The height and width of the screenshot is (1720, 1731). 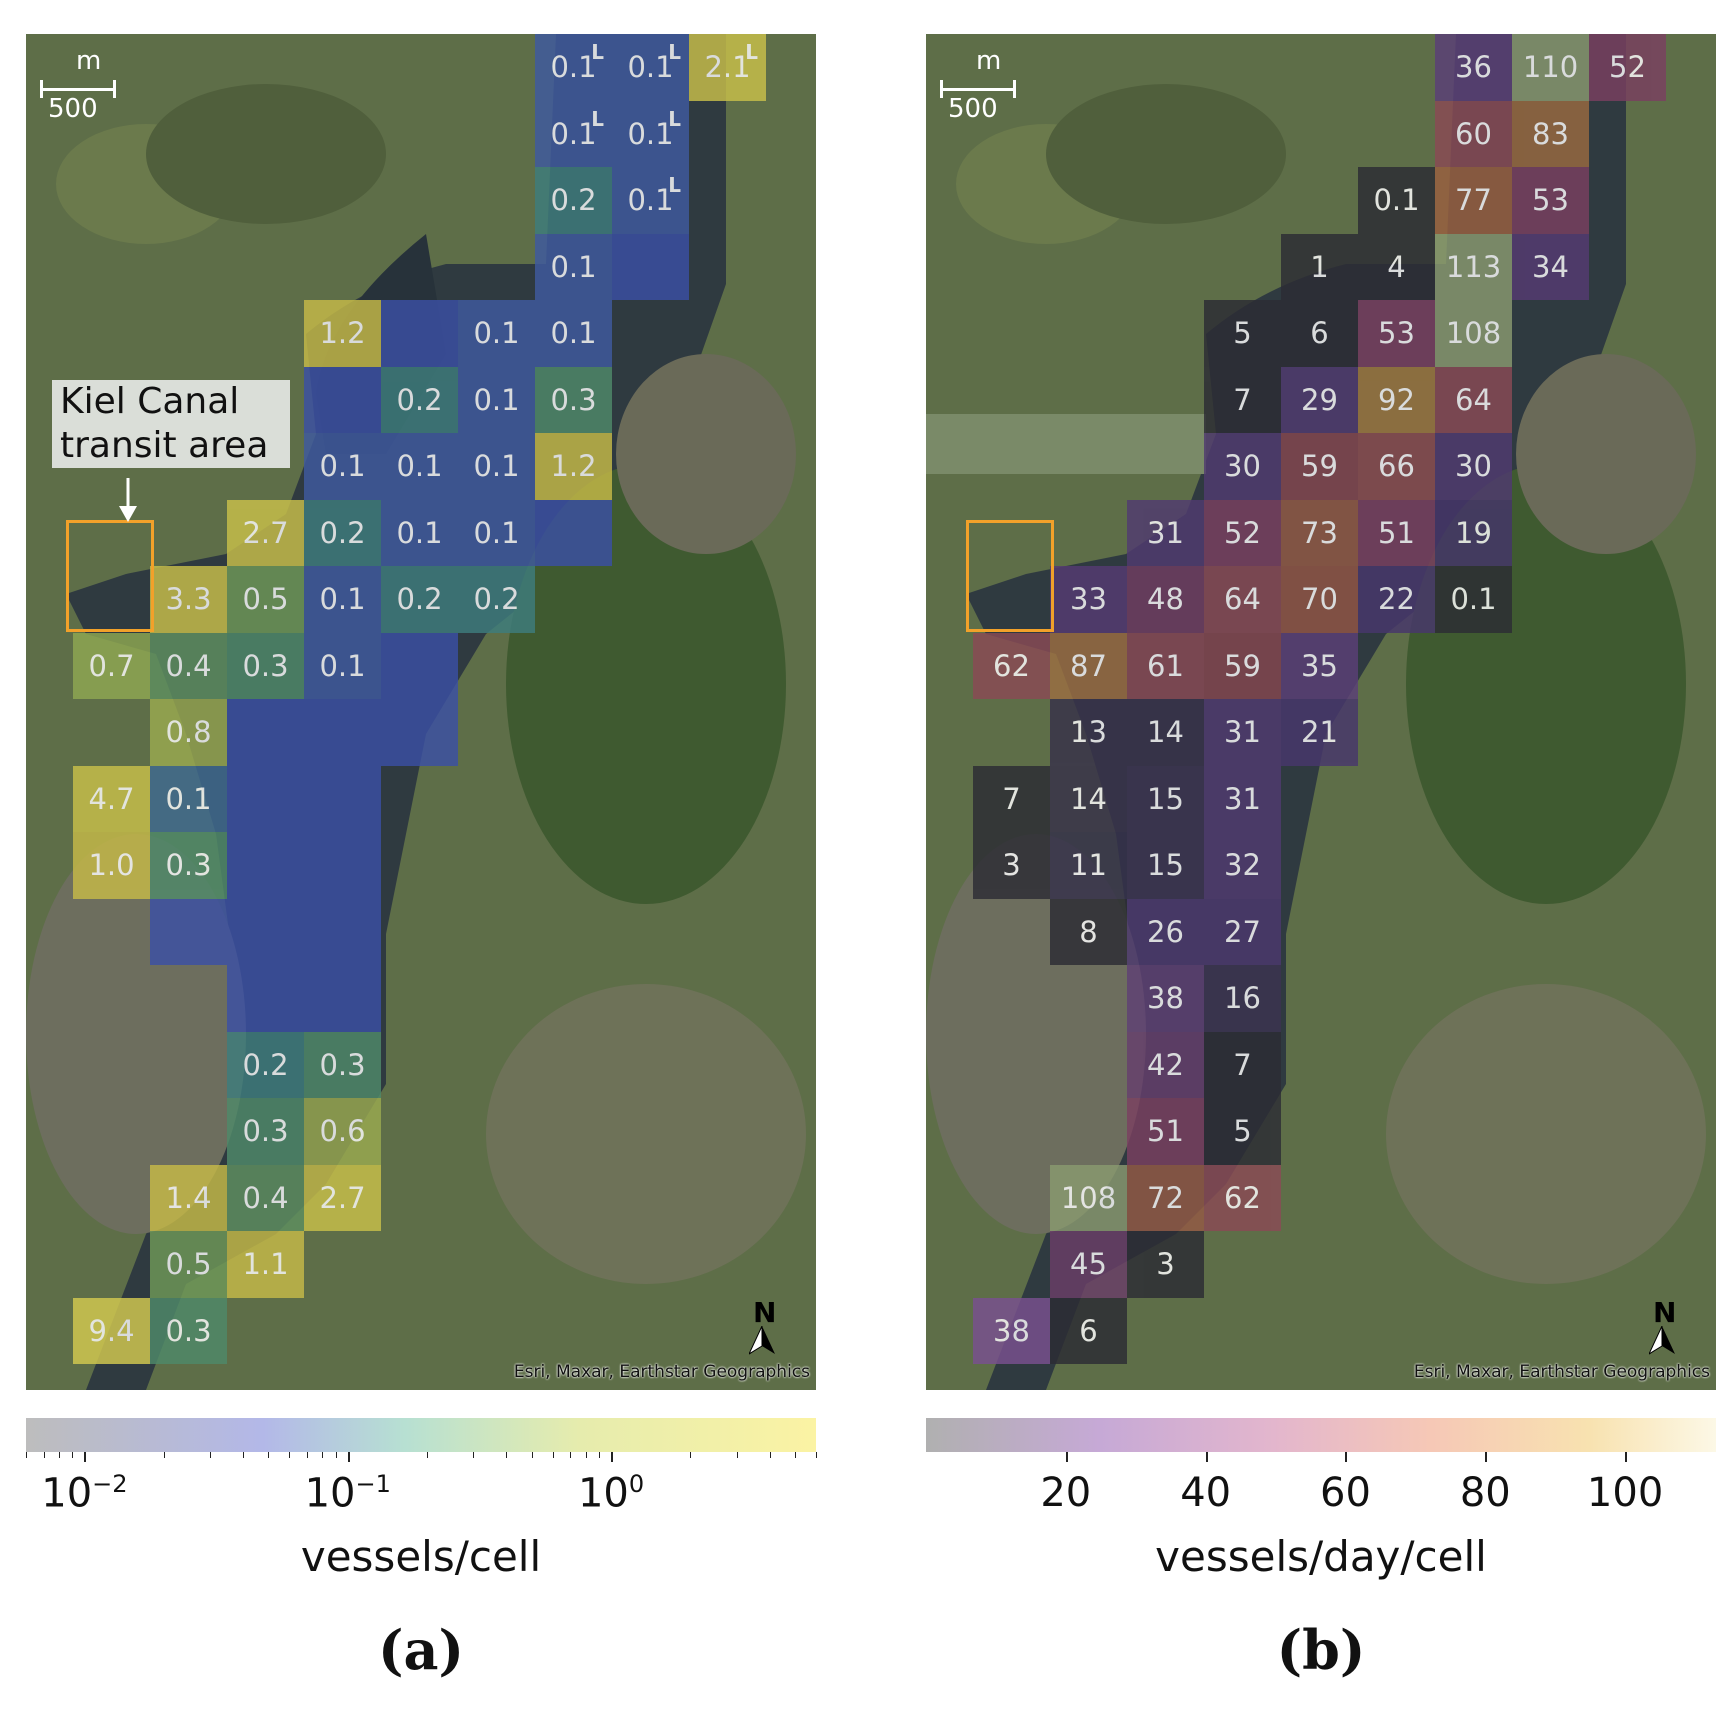 I want to click on cell-value: 60, so click(x=1473, y=133).